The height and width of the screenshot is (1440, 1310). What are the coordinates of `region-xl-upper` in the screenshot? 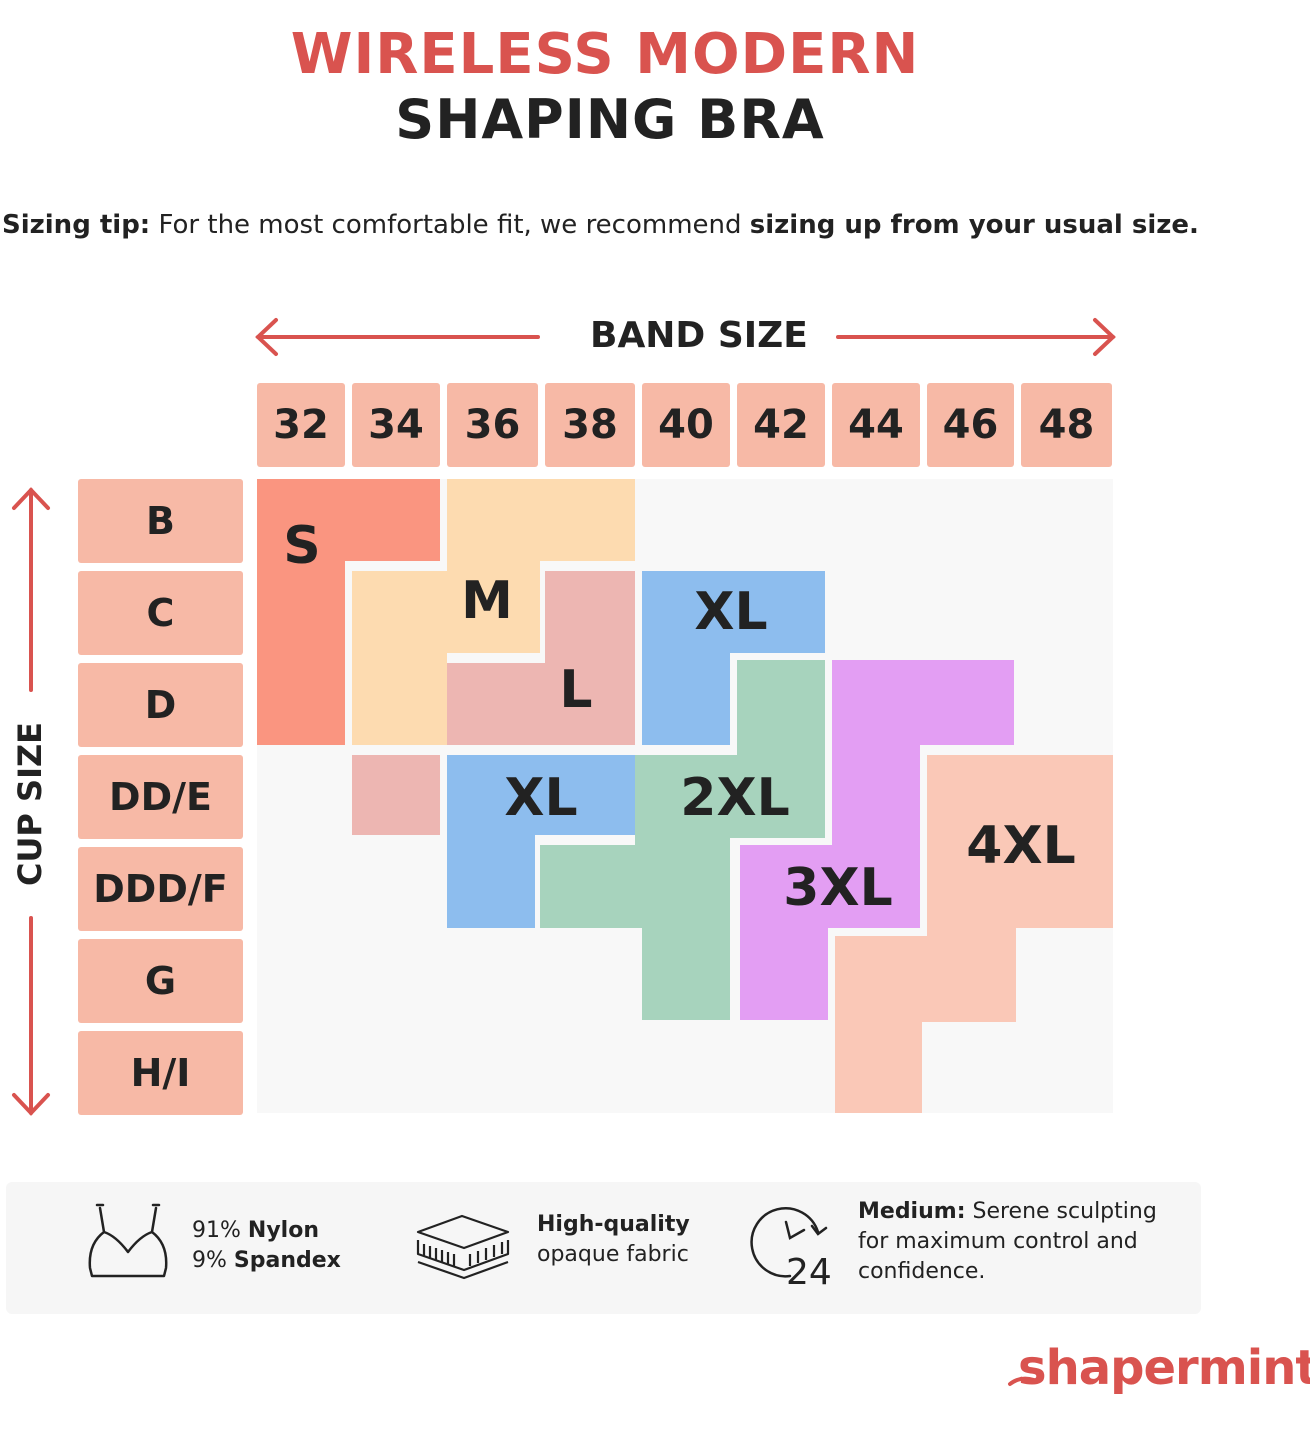 It's located at (733, 658).